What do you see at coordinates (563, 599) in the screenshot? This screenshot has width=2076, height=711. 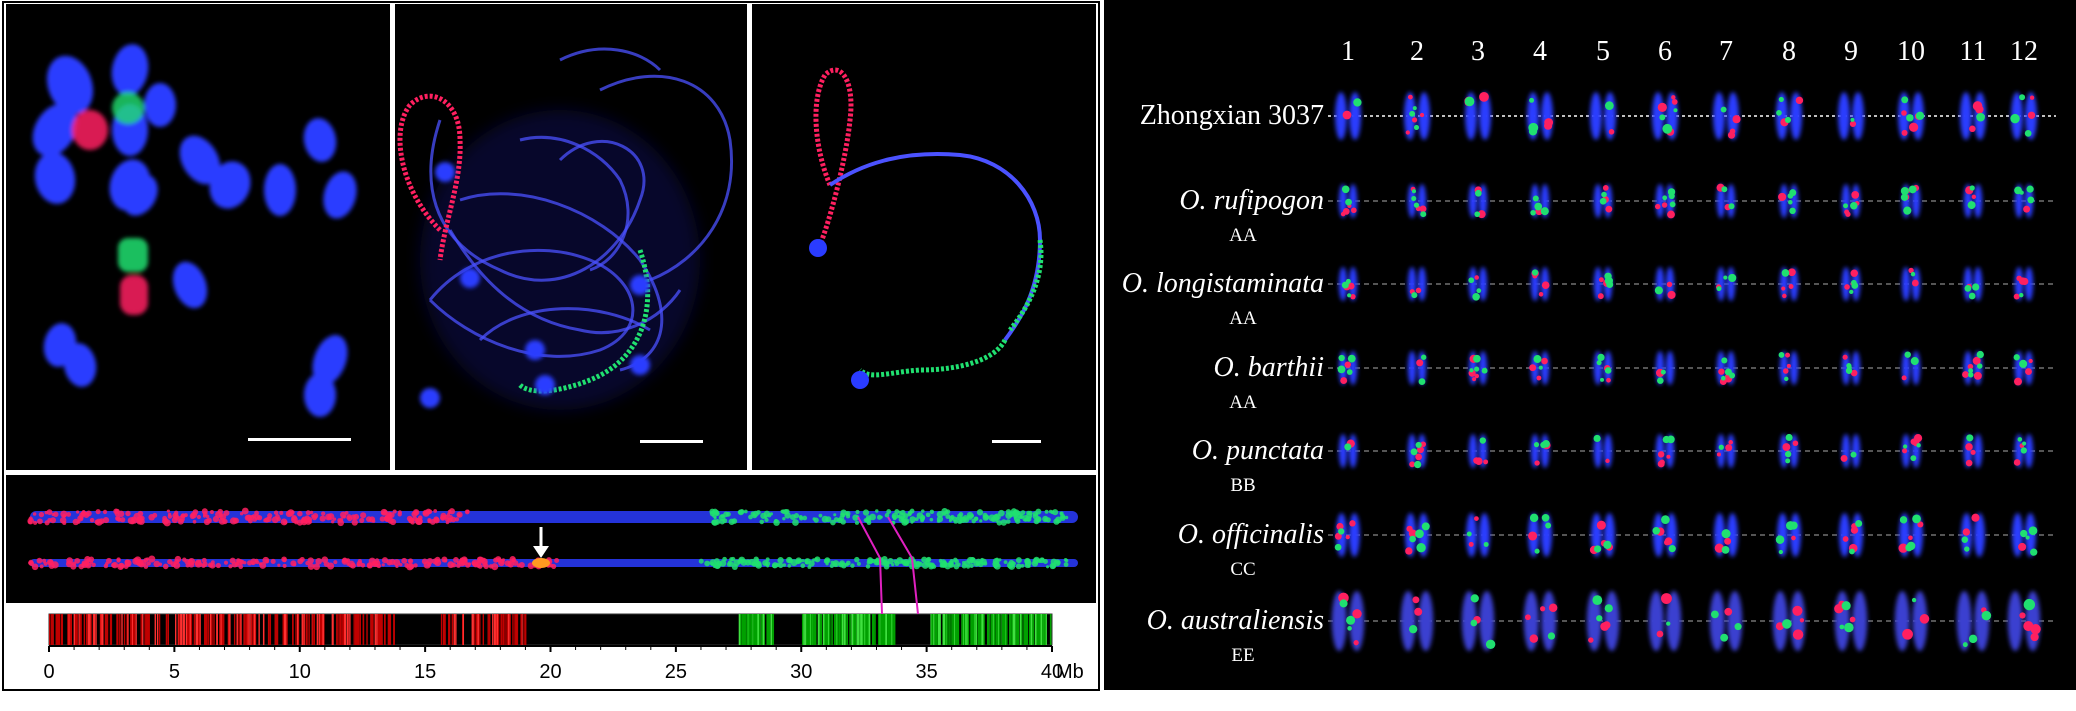 I see `panel-genome-map: 0 5 10 15 20 25 30 35 40 Mb` at bounding box center [563, 599].